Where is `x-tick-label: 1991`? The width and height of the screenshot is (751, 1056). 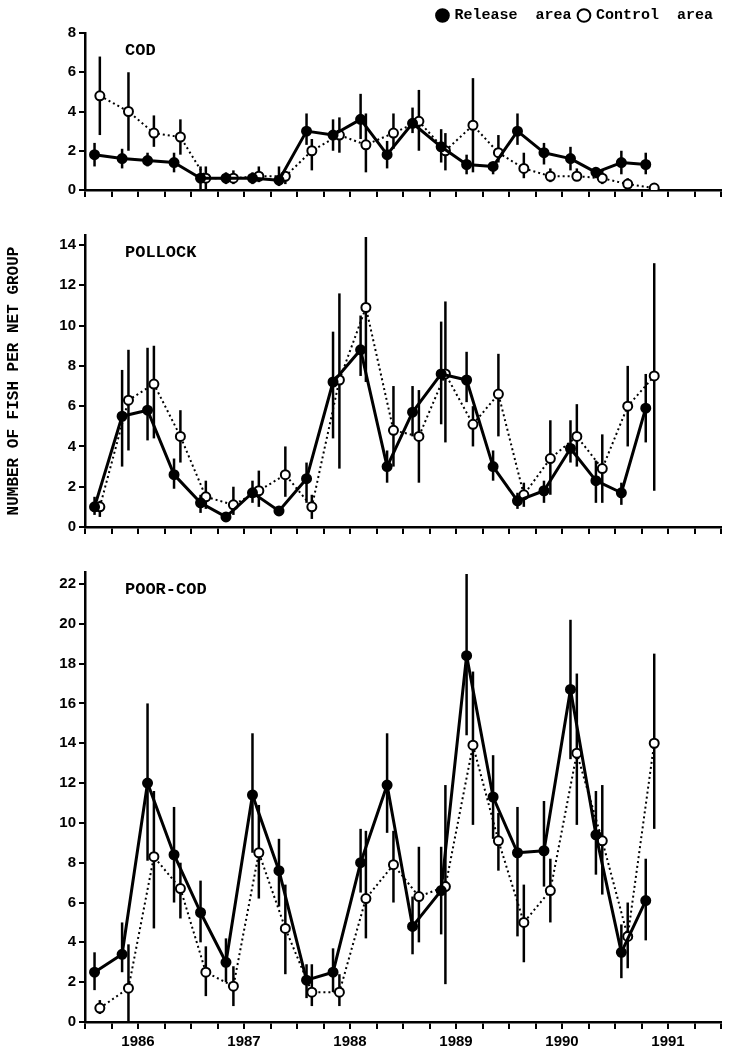 x-tick-label: 1991 is located at coordinates (668, 1041).